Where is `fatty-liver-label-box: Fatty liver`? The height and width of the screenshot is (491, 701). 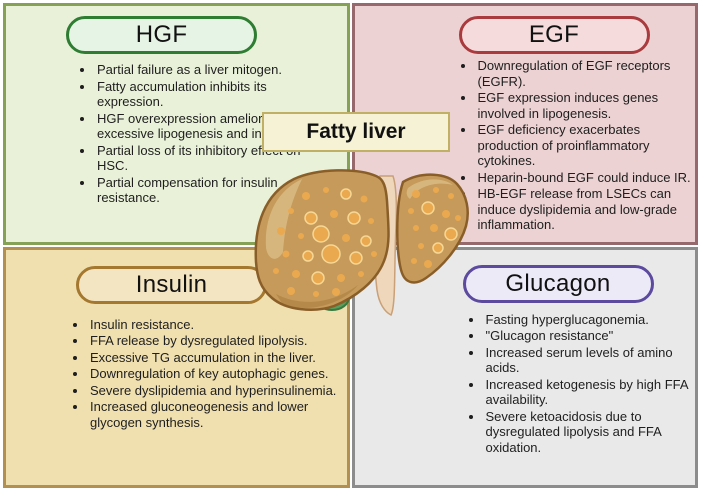
fatty-liver-label-box: Fatty liver is located at coordinates (356, 132).